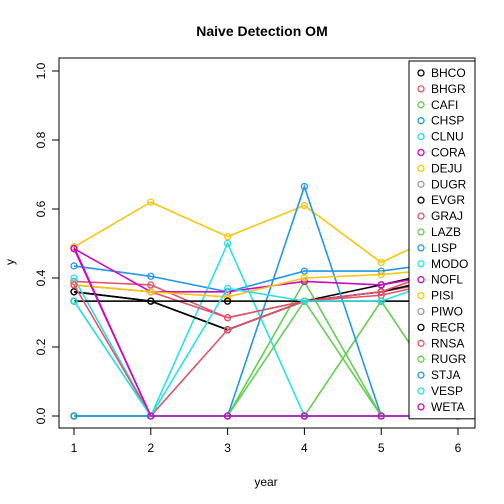 The height and width of the screenshot is (504, 504). I want to click on legend-item: NOFL, so click(440, 280).